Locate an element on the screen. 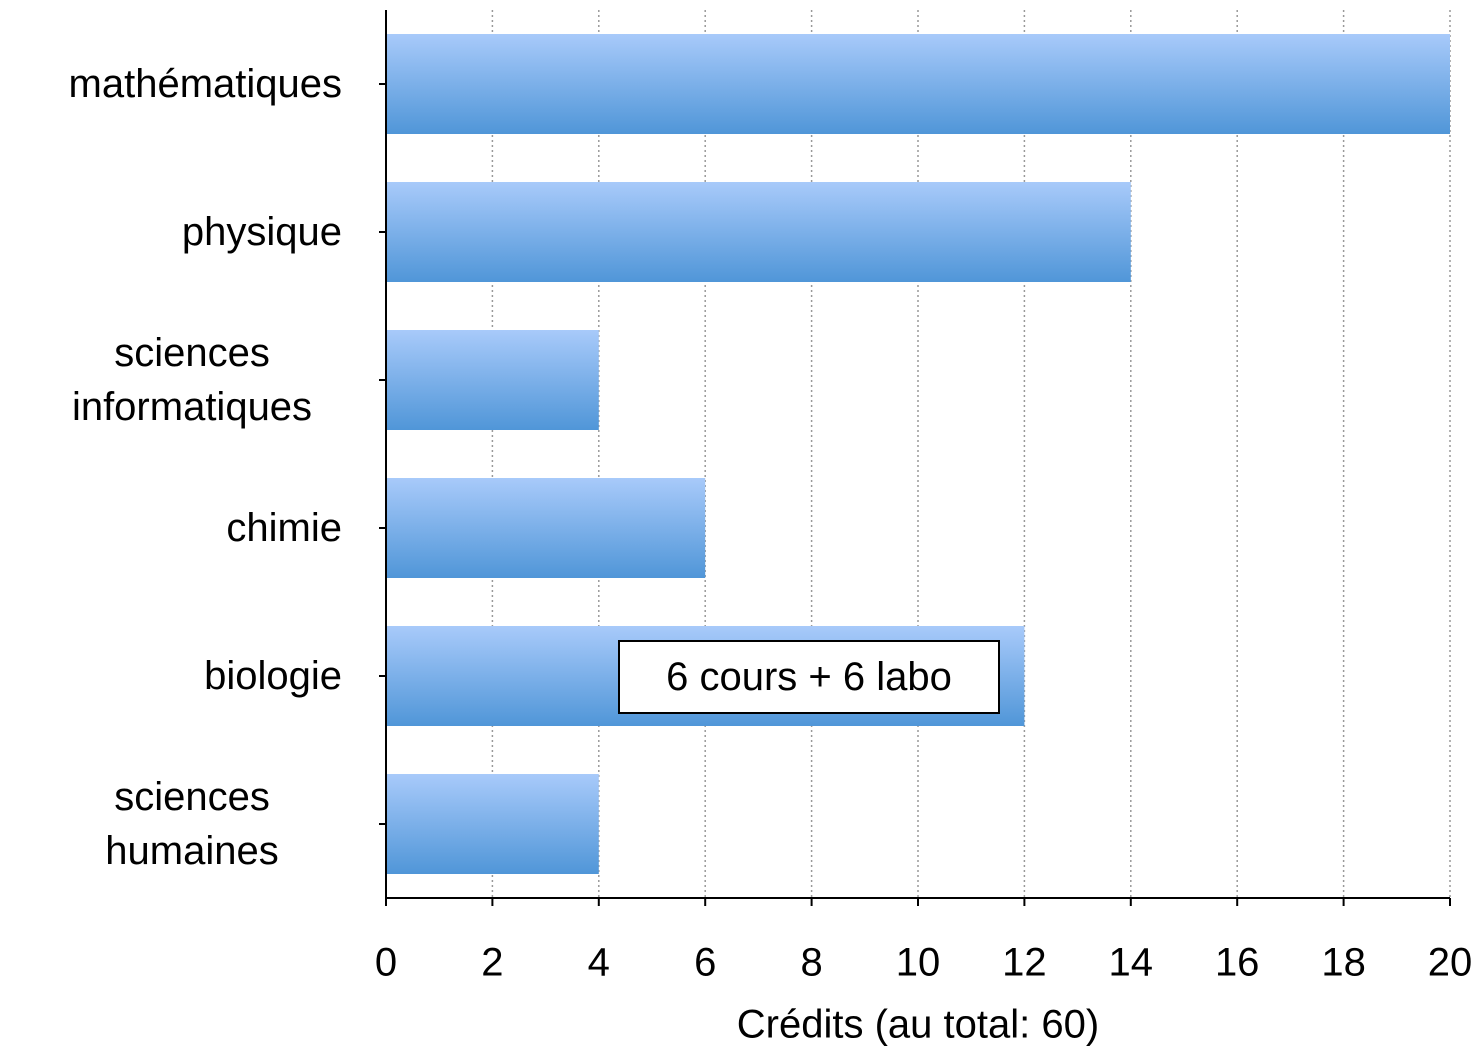  x-axis-label: Crédits (au total: 60) is located at coordinates (918, 1025).